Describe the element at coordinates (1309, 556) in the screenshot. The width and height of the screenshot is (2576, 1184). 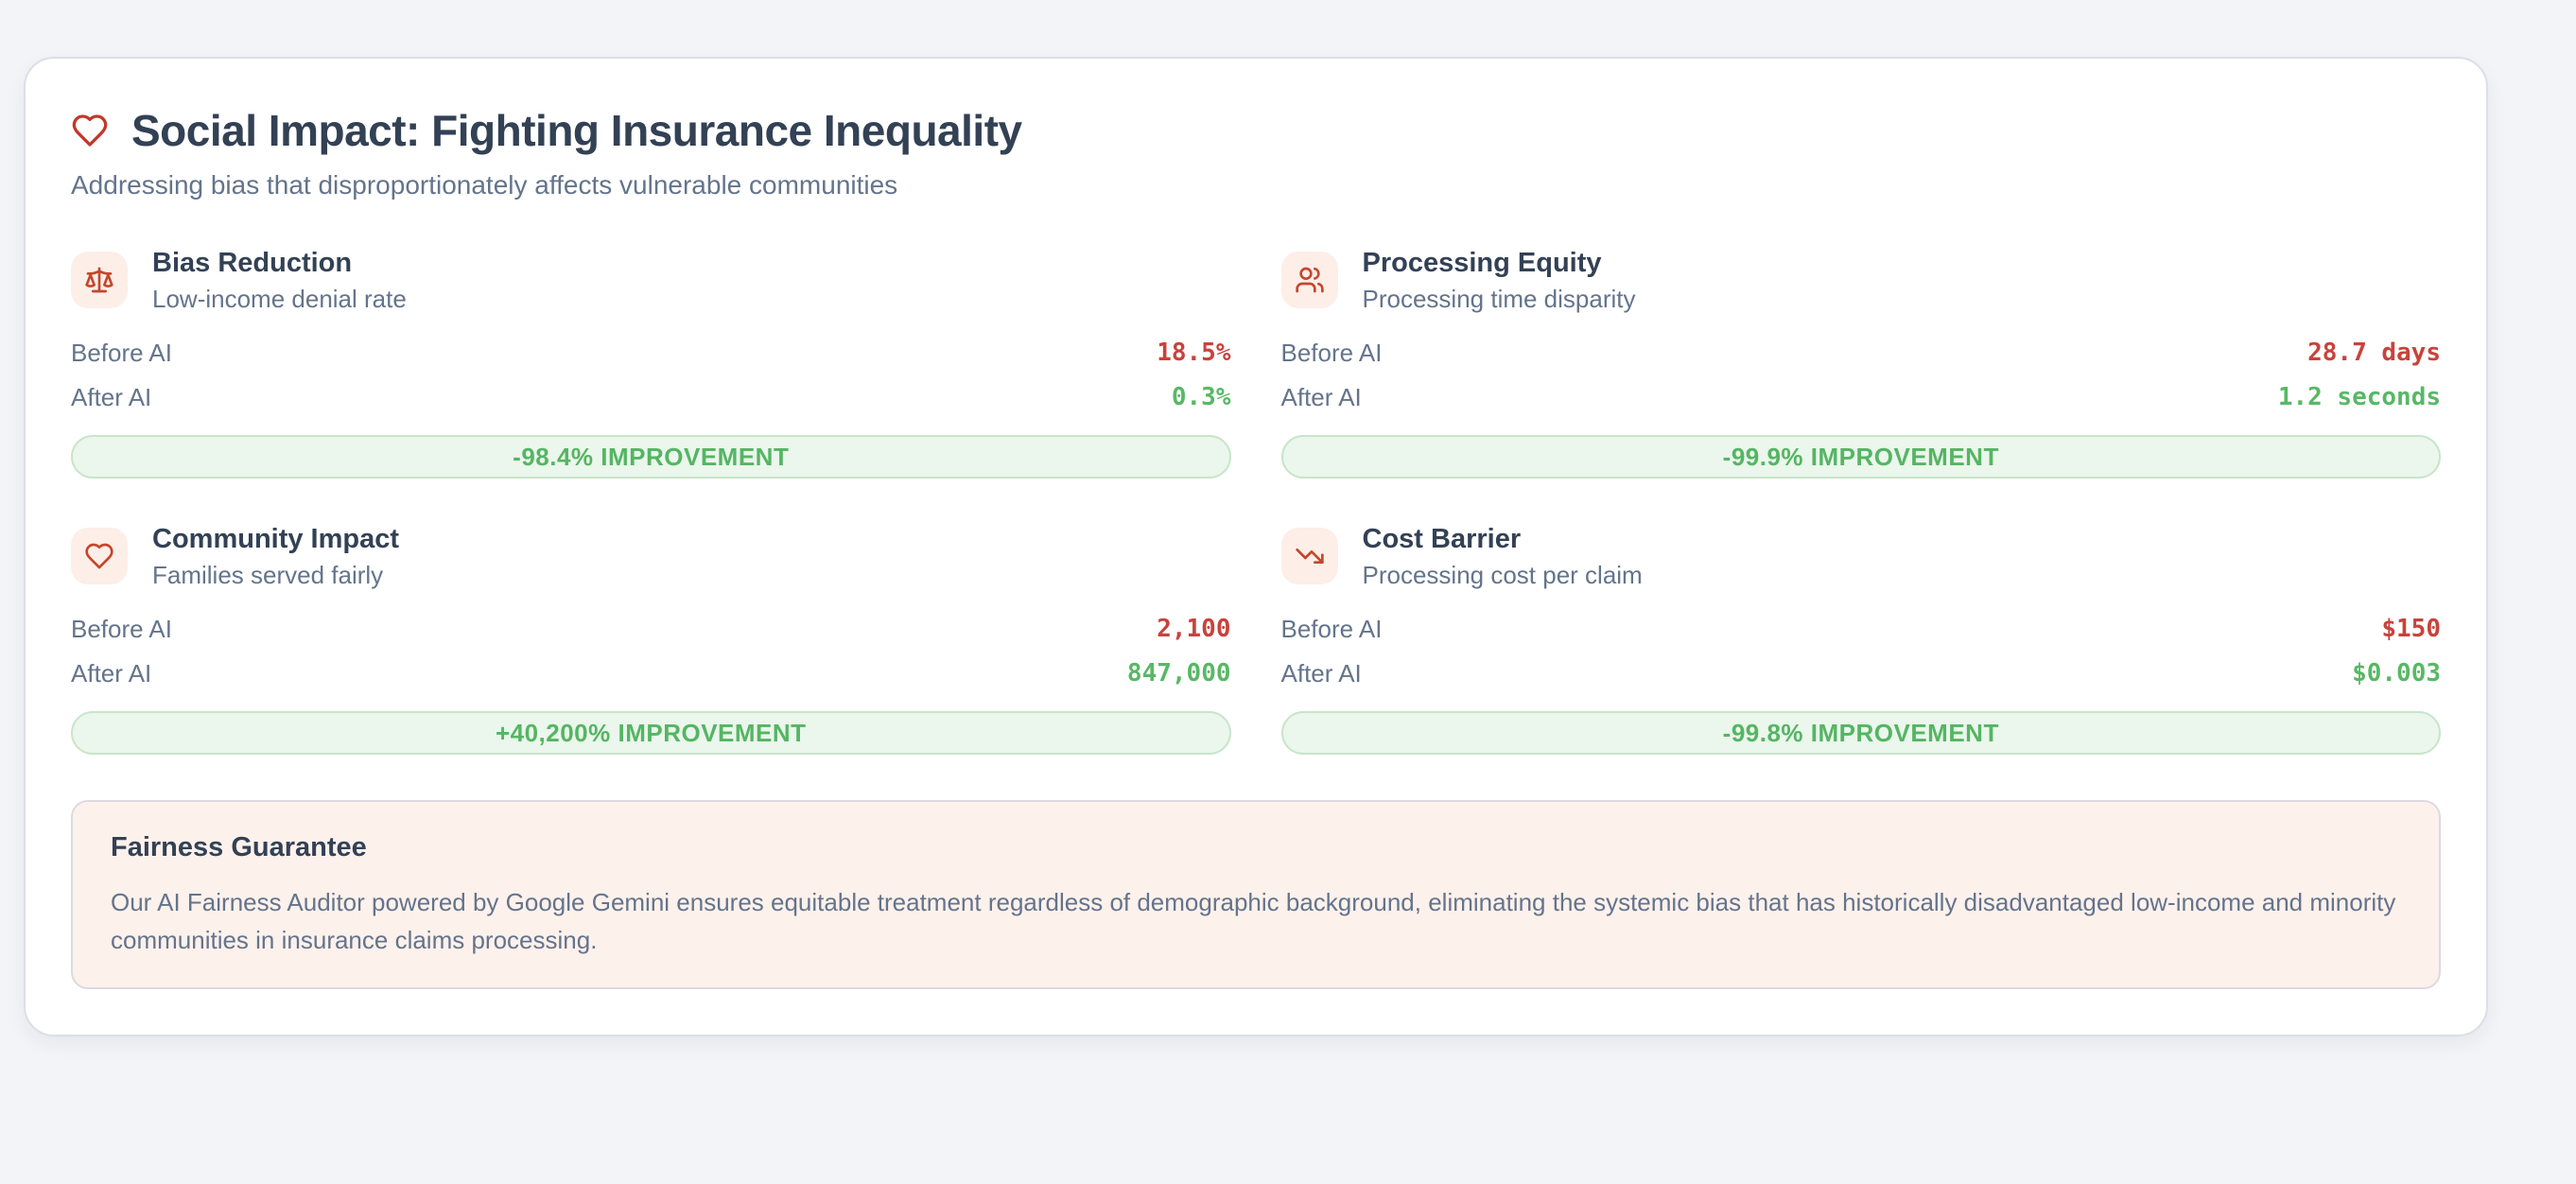
I see `trending-down-icon` at that location.